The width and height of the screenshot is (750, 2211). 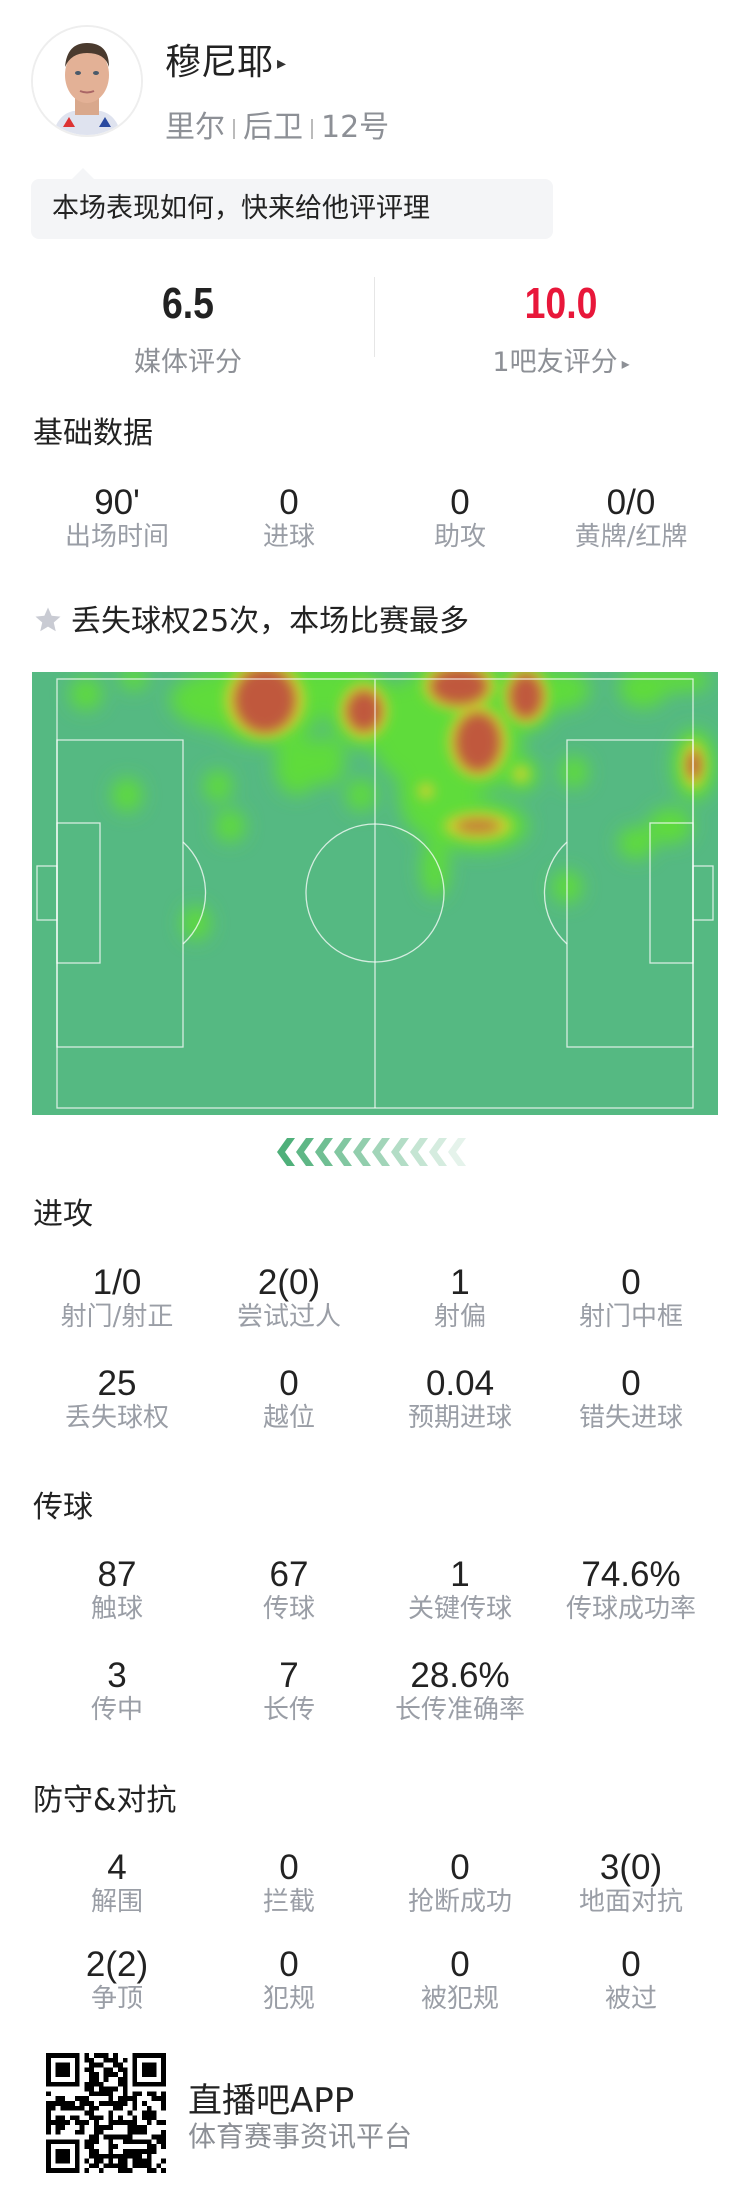 I want to click on stat-label: 地面对抗, so click(x=630, y=1902).